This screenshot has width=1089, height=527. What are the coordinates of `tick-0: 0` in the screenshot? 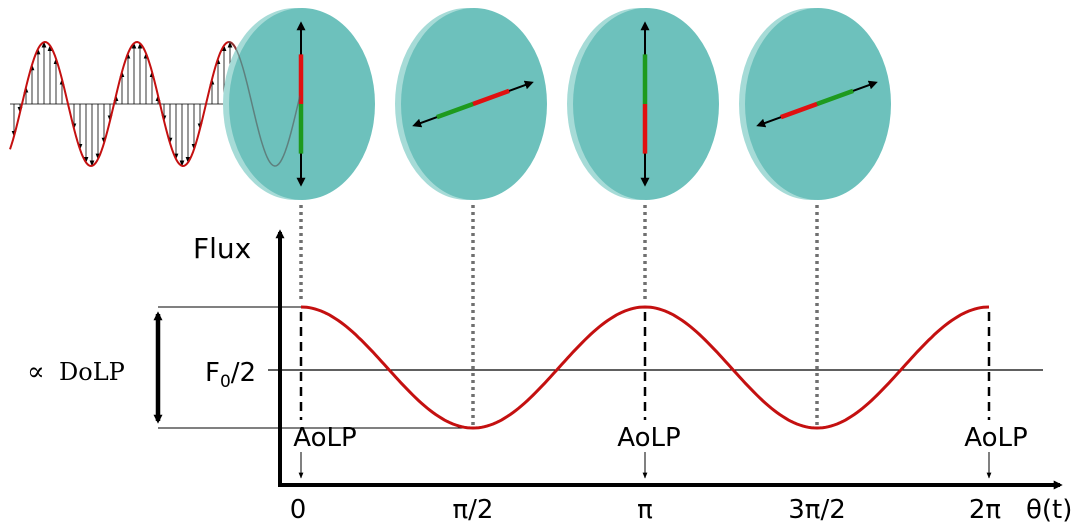 It's located at (298, 510).